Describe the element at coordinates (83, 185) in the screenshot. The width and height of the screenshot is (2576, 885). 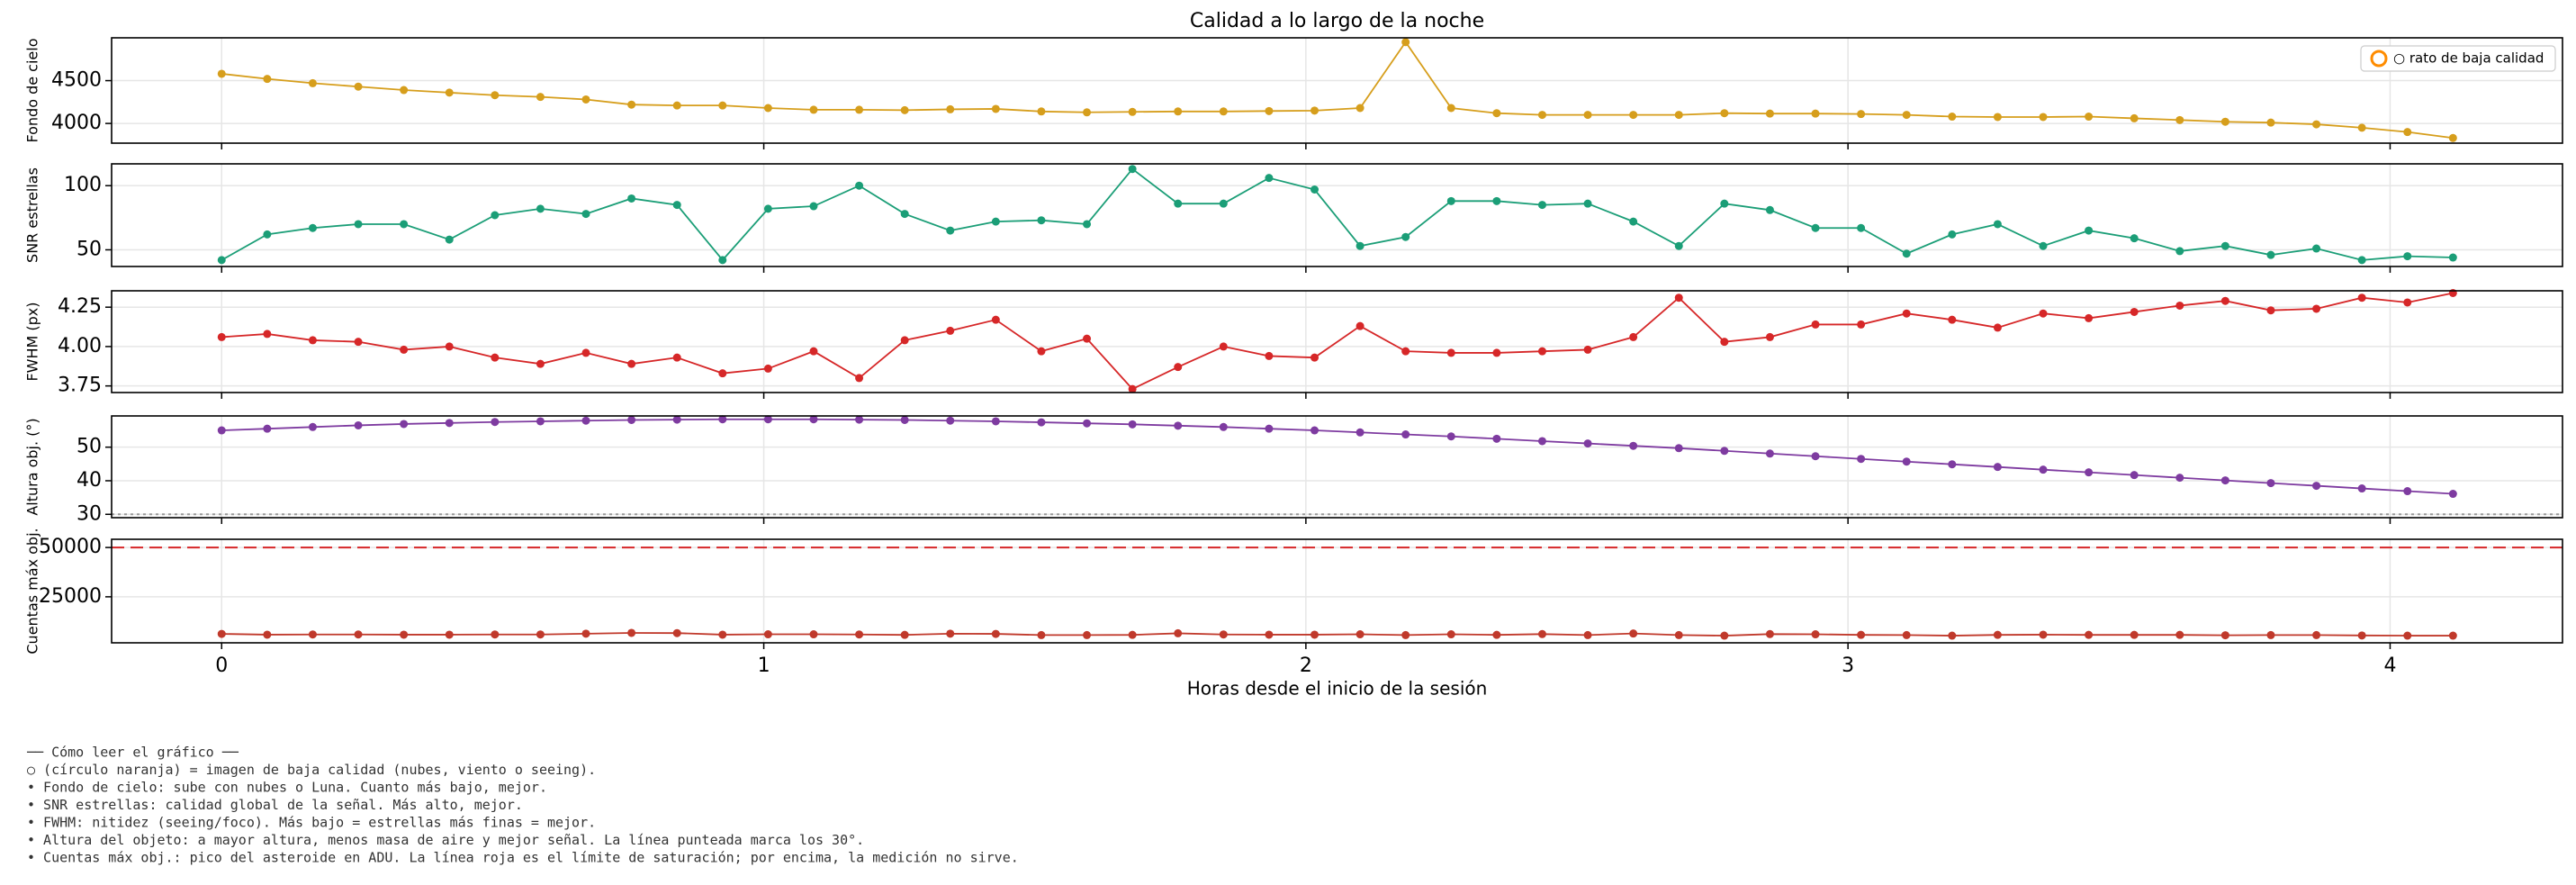
I see `y-tick-label: 100` at that location.